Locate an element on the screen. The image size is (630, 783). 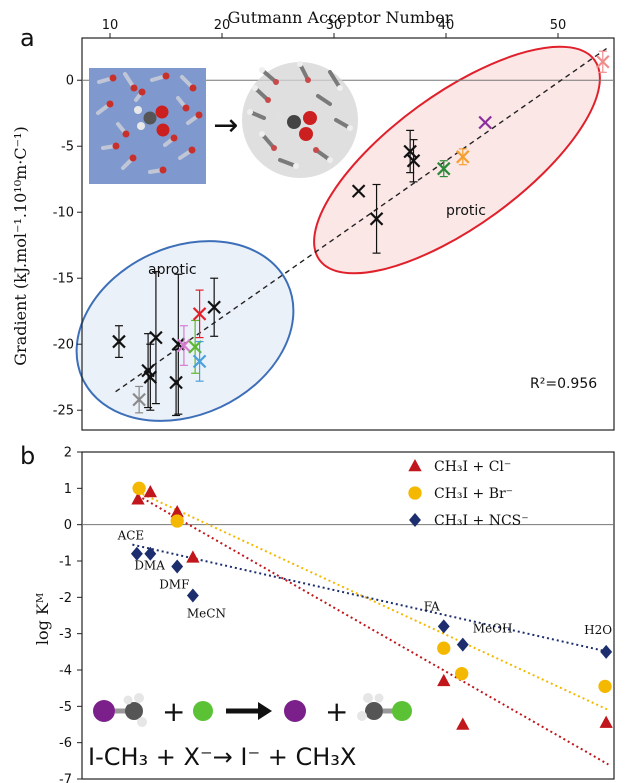
y-tick-label: -3 is located at coordinates (65, 634).